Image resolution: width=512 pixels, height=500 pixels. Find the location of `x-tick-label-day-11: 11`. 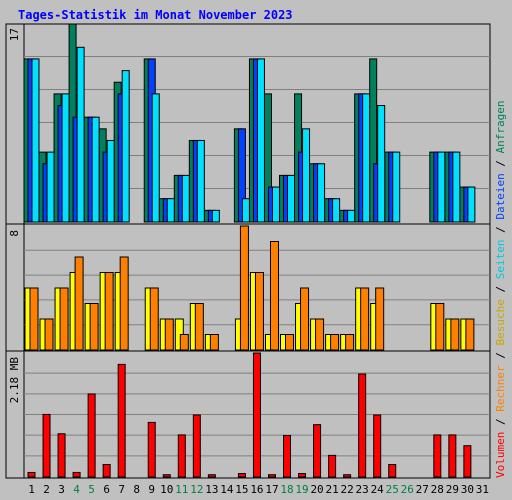

x-tick-label-day-11: 11 is located at coordinates (181, 489).